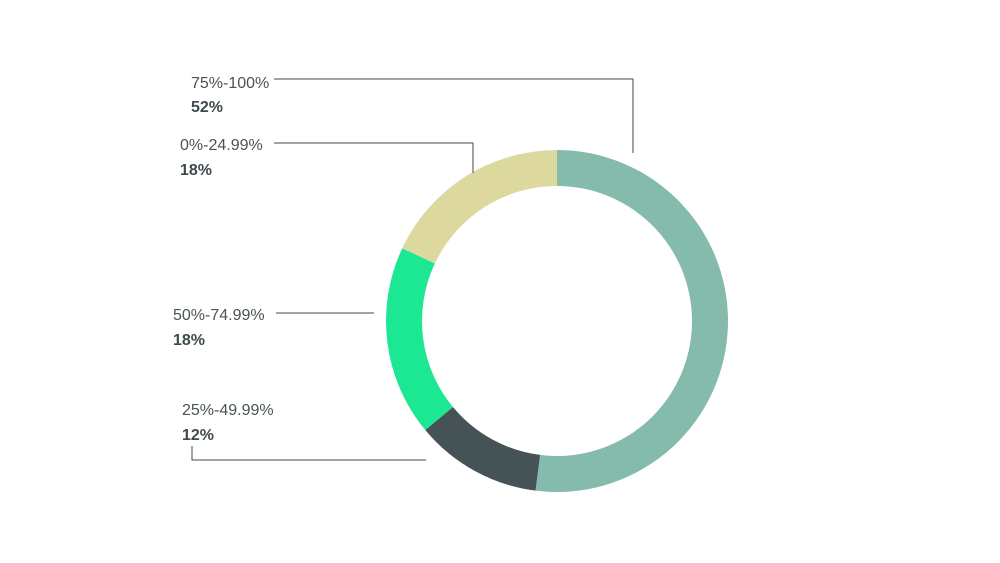 This screenshot has width=1000, height=563. I want to click on slice-label-50-74: 50%-74.99%, so click(219, 315).